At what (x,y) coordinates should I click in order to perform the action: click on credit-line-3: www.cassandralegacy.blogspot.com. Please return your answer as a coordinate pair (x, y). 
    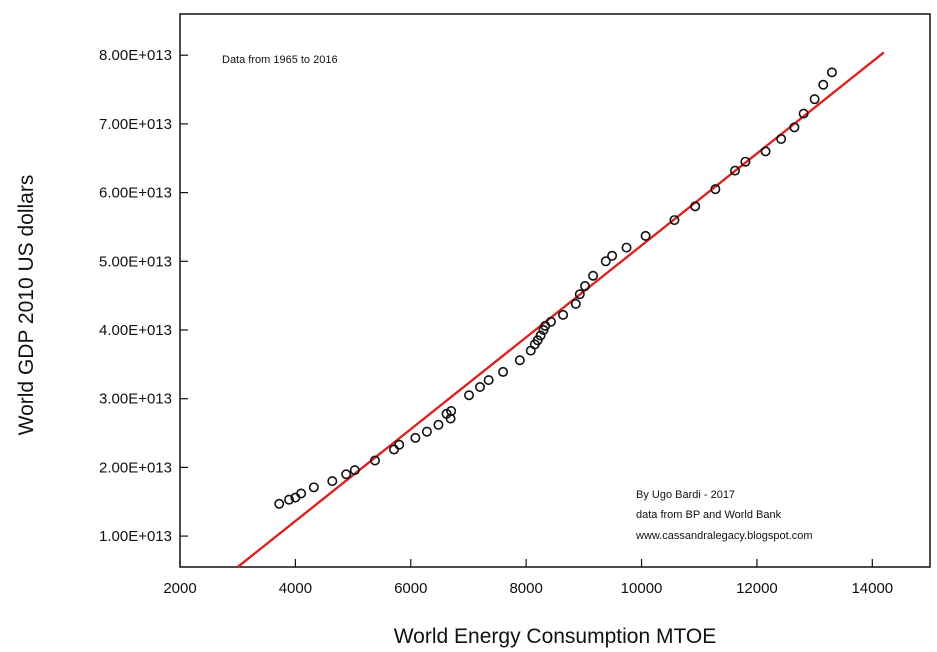
    Looking at the image, I should click on (724, 536).